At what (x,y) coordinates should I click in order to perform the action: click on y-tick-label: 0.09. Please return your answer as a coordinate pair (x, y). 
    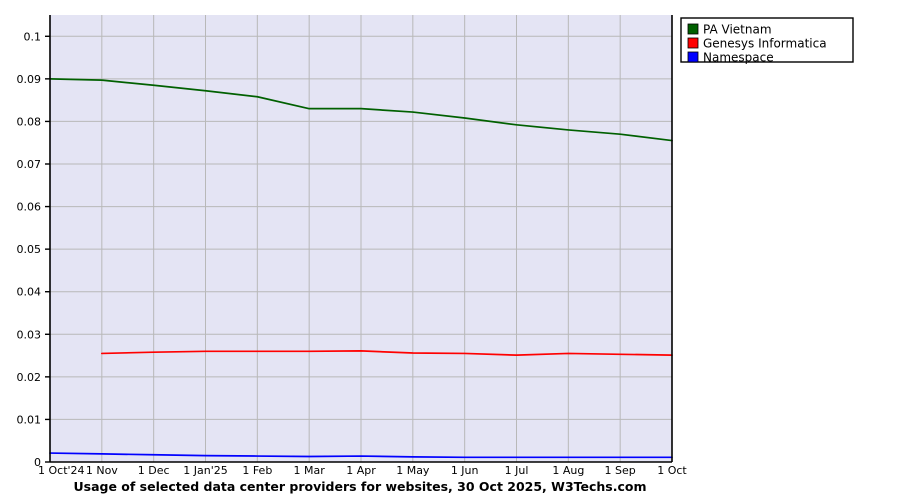
    Looking at the image, I should click on (29, 79).